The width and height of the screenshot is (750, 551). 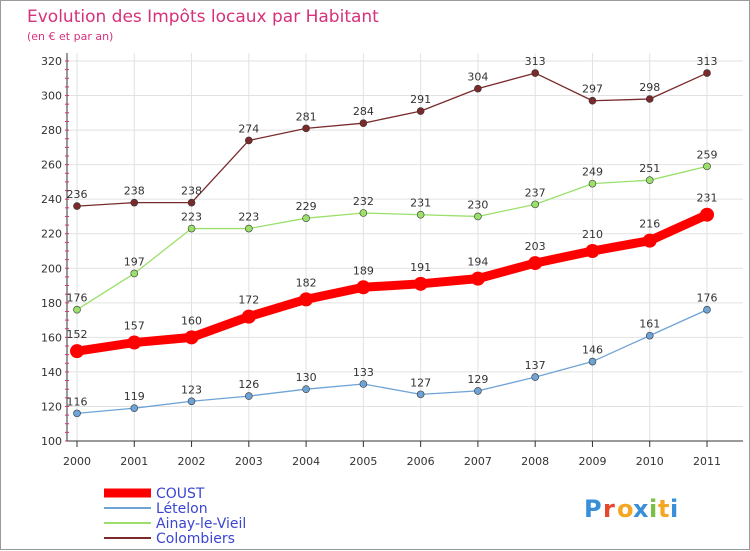 I want to click on x-tick-label: 2003, so click(x=249, y=461).